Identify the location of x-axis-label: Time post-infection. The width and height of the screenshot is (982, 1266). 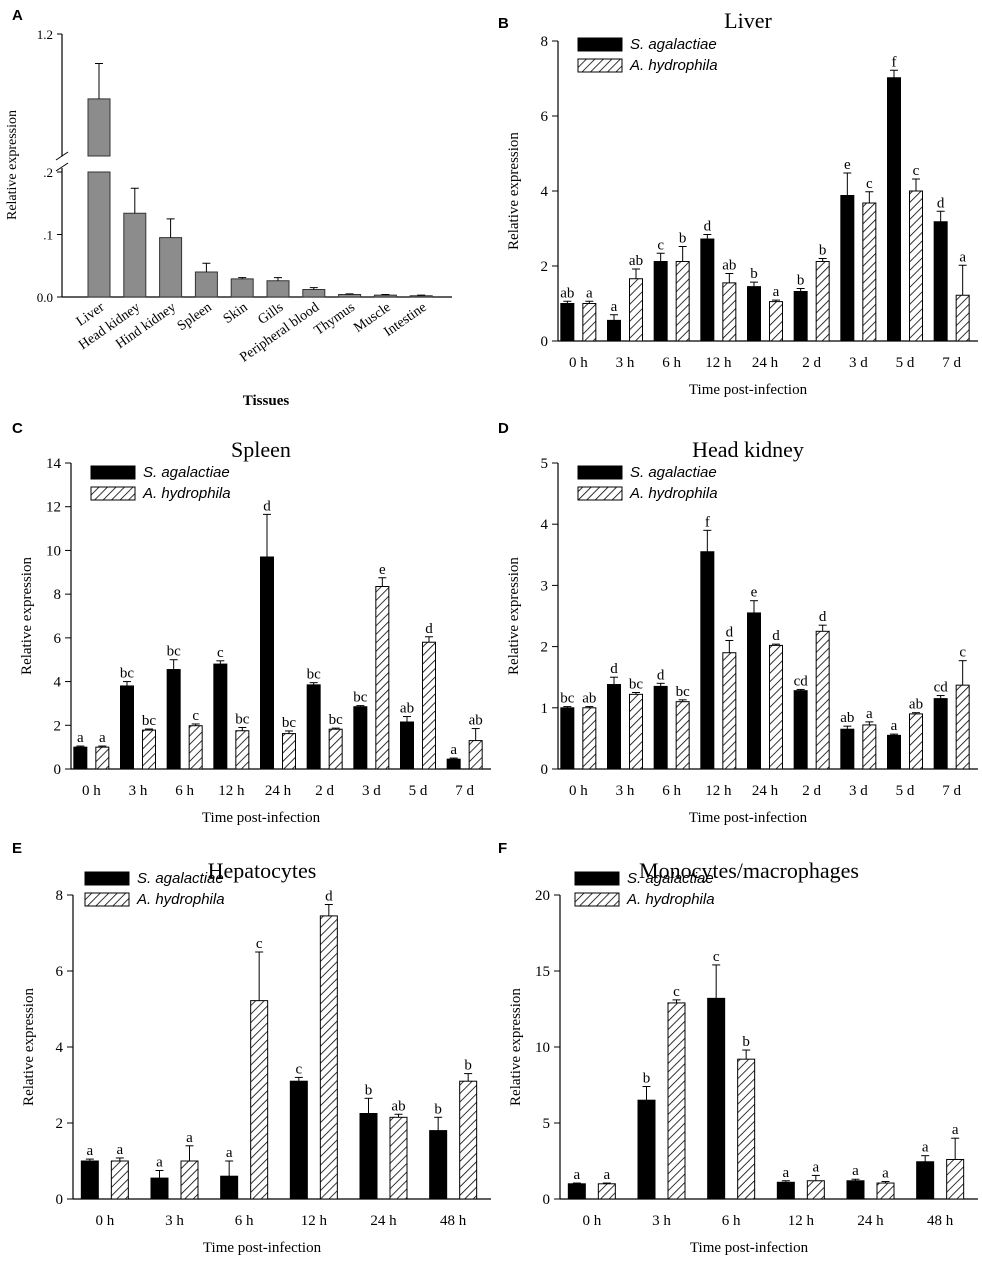
(262, 1248).